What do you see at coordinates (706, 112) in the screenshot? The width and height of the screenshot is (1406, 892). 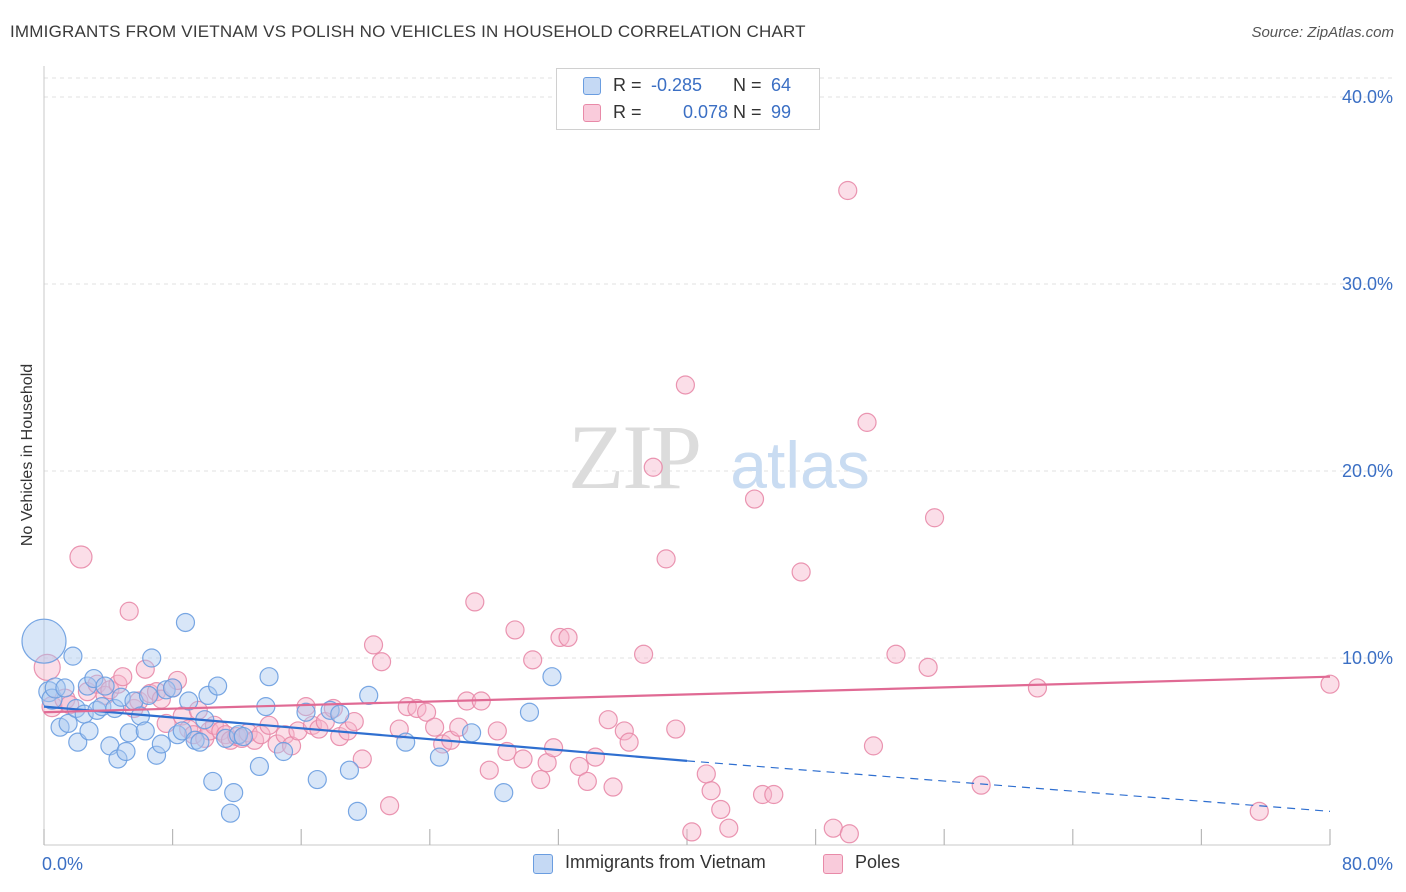 I see `legend-r-value-poles: 0.078` at bounding box center [706, 112].